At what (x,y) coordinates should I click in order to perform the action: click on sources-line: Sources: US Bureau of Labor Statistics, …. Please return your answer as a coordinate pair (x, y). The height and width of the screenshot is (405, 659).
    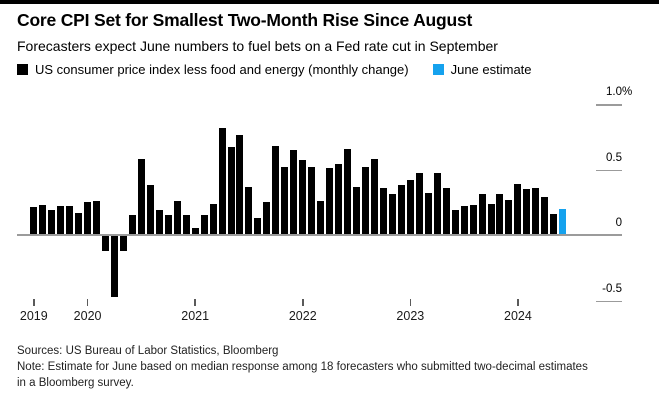
    Looking at the image, I should click on (148, 351).